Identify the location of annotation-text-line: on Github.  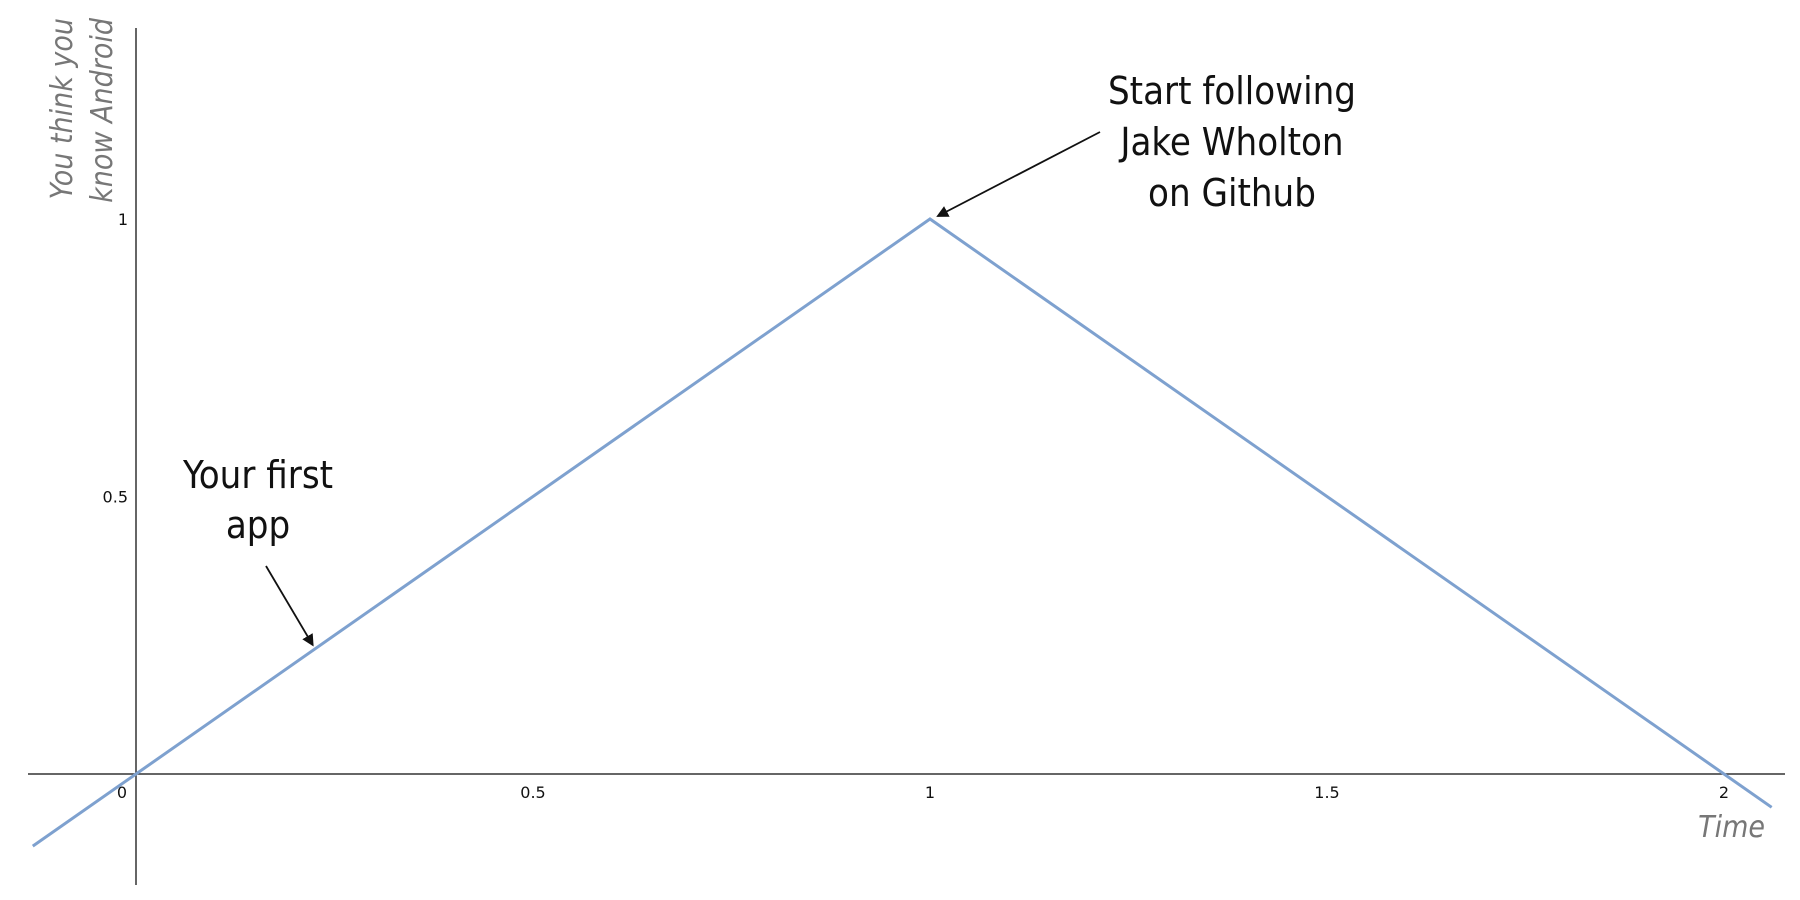
(1232, 193).